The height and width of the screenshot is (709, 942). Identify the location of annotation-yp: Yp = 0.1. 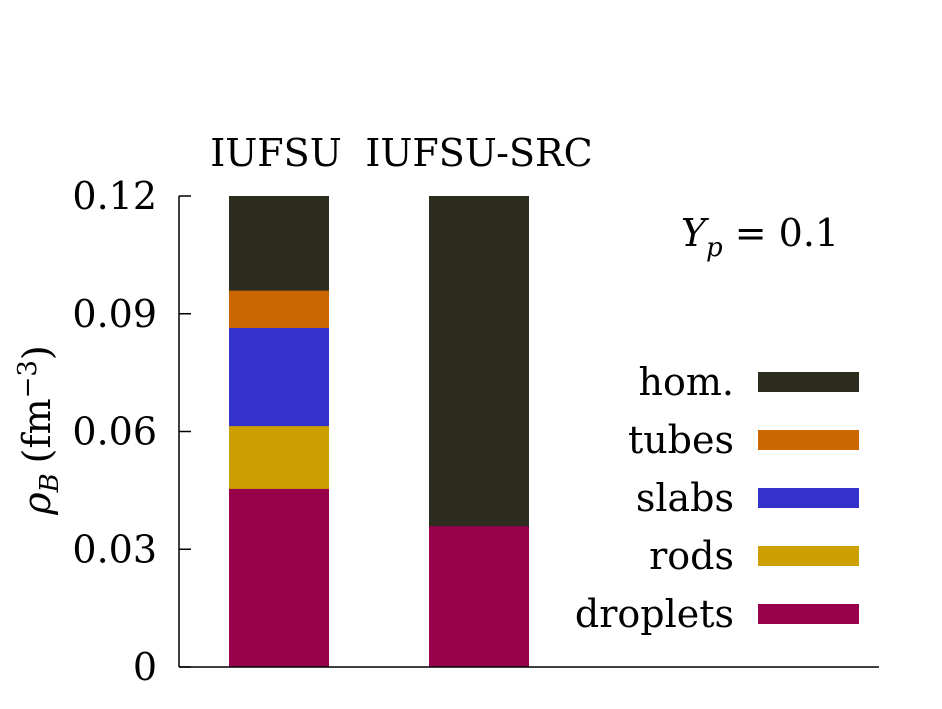
(760, 237).